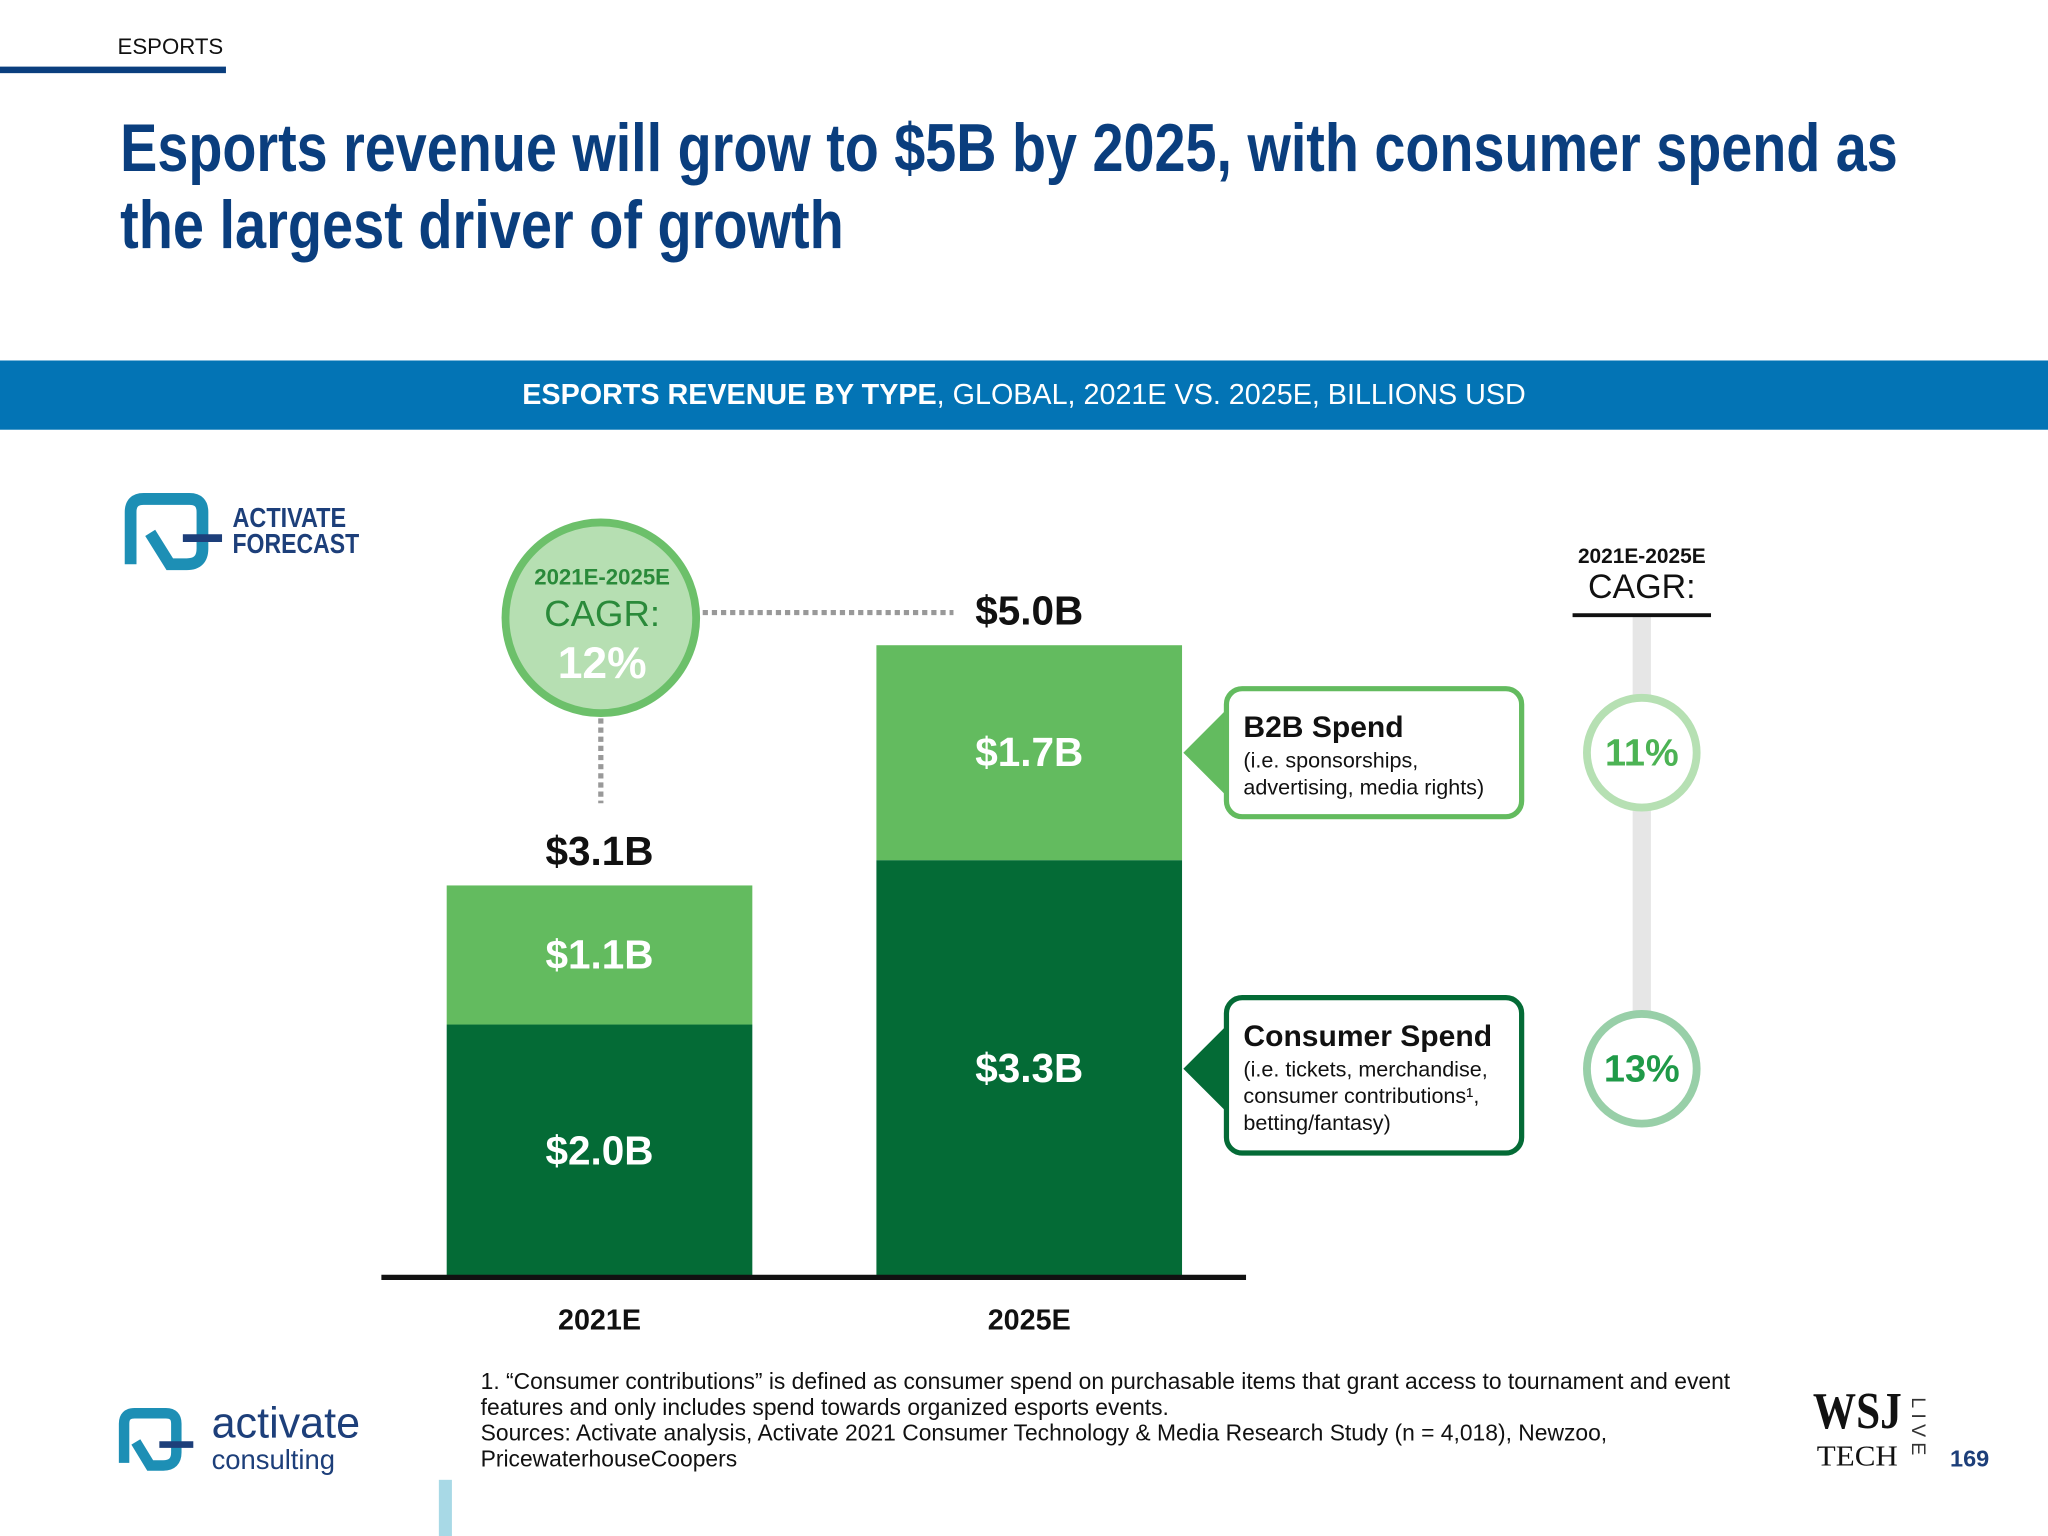  What do you see at coordinates (600, 851) in the screenshot?
I see `total-label: $3.1B` at bounding box center [600, 851].